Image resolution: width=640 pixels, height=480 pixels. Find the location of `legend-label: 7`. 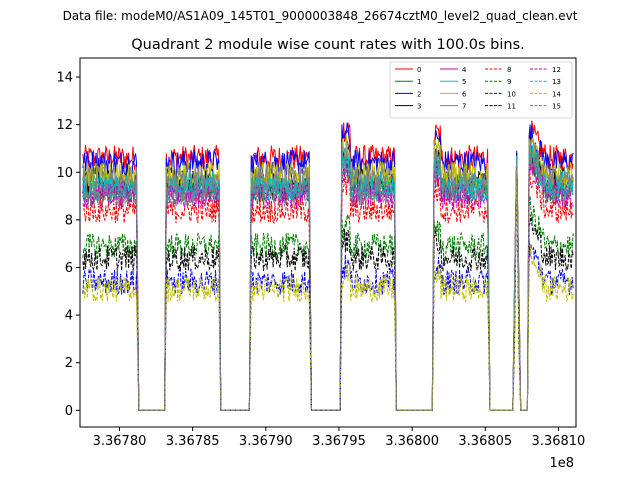

legend-label: 7 is located at coordinates (464, 107).